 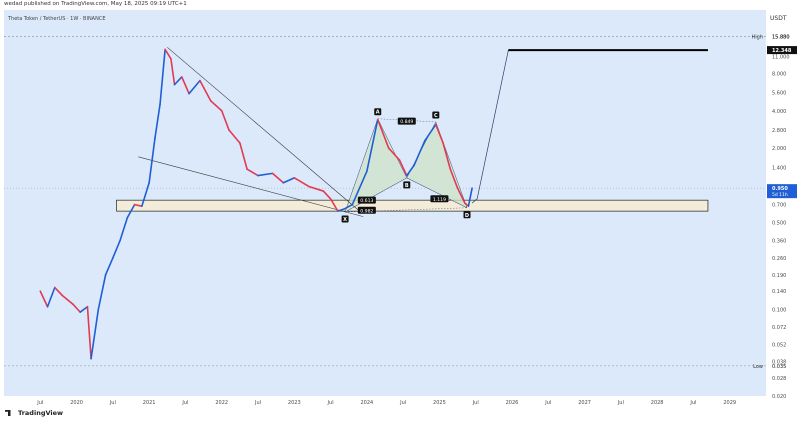 What do you see at coordinates (758, 367) in the screenshot?
I see `low-label: Low` at bounding box center [758, 367].